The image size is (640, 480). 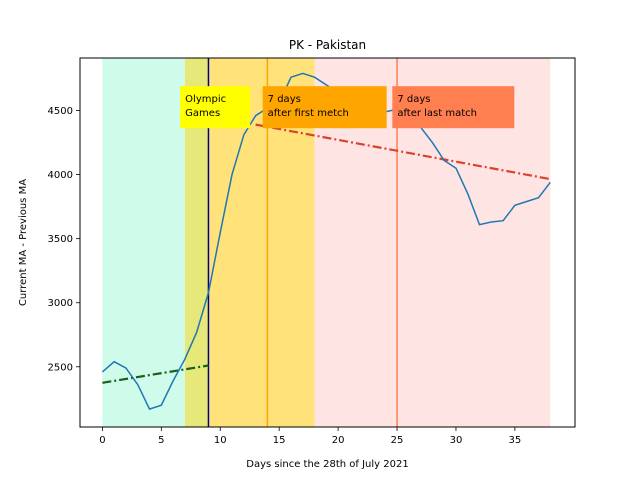 What do you see at coordinates (205, 99) in the screenshot?
I see `annotation-text-0-0: Olympic` at bounding box center [205, 99].